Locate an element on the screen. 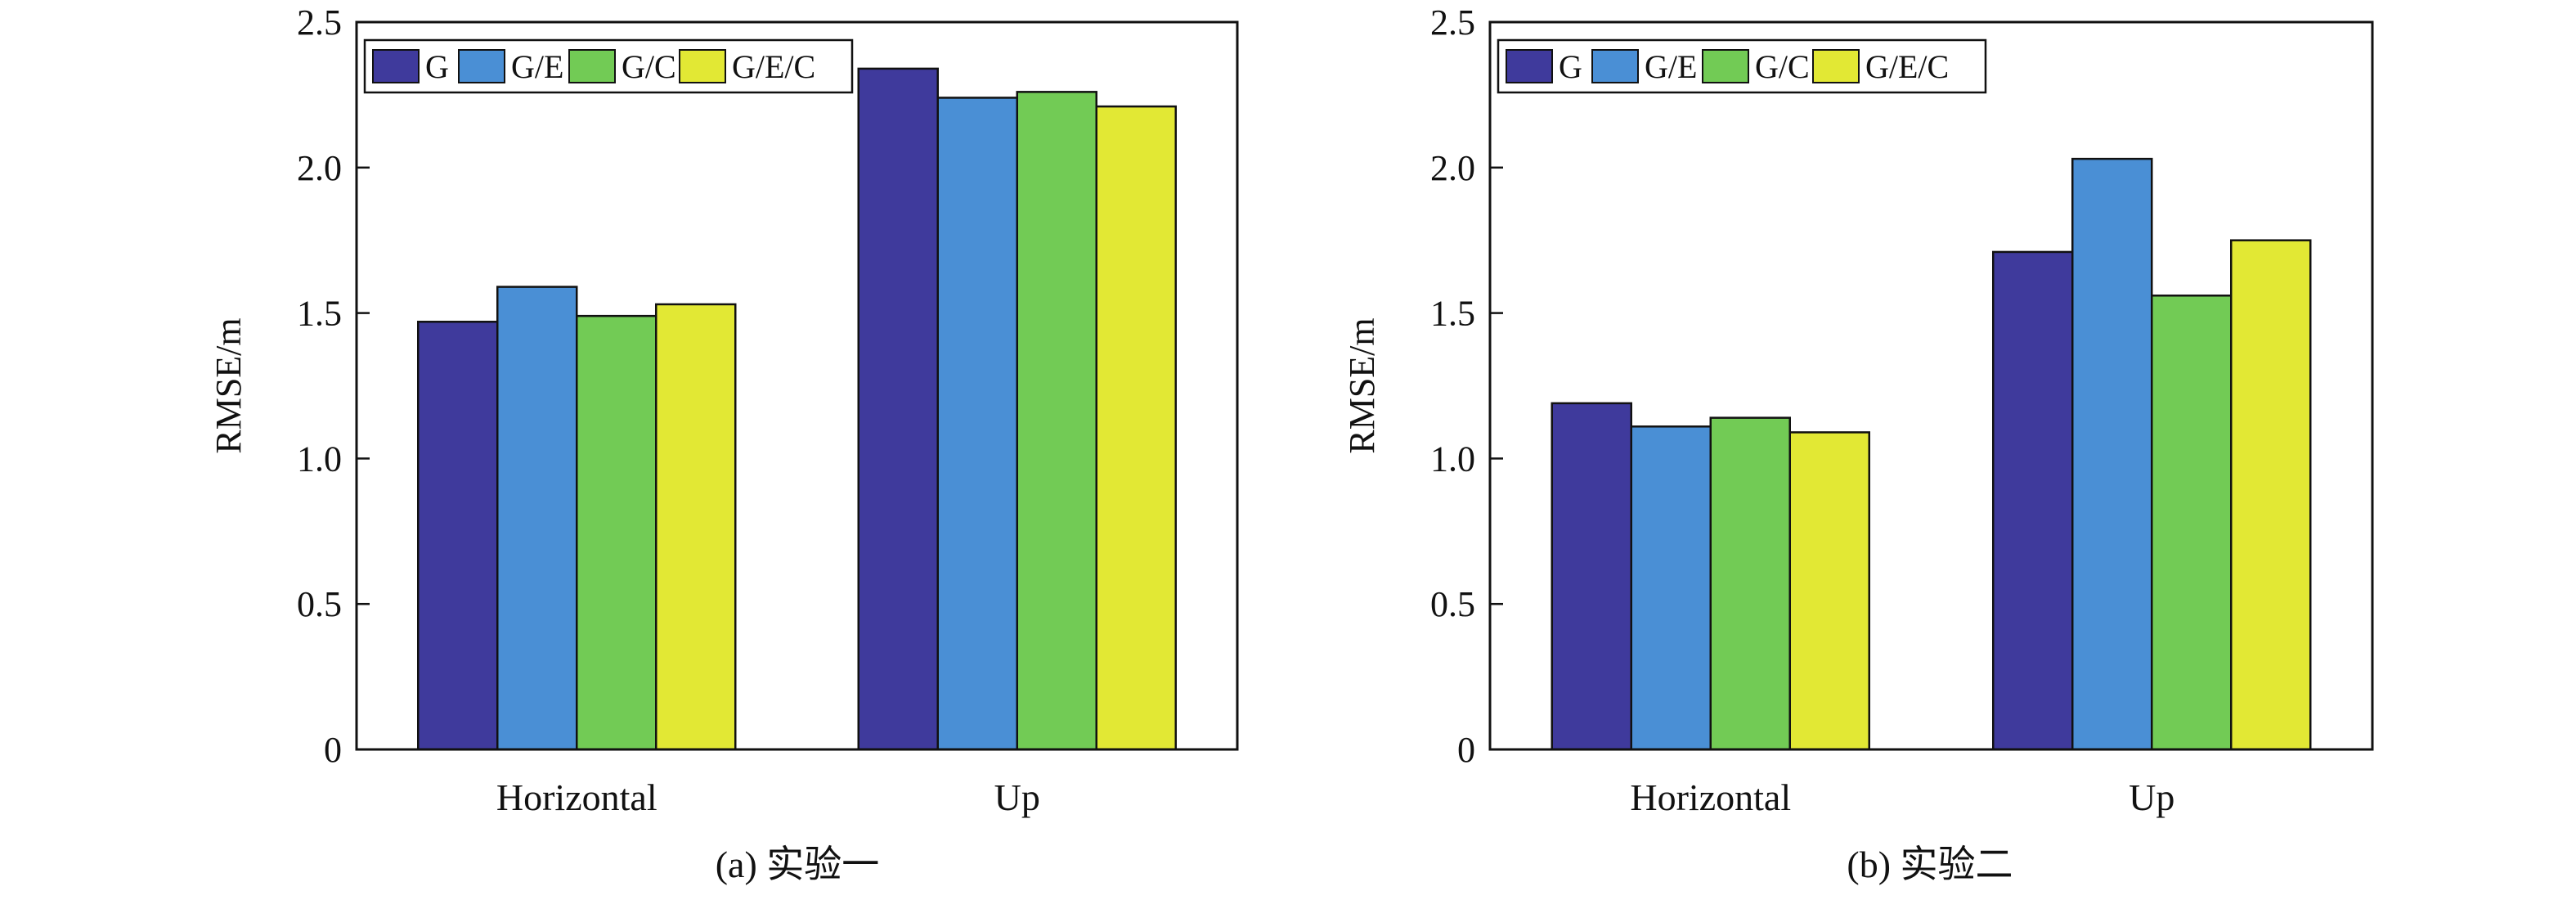 The height and width of the screenshot is (900, 2576). y-tick-label-a-5: 2.5 is located at coordinates (319, 23).